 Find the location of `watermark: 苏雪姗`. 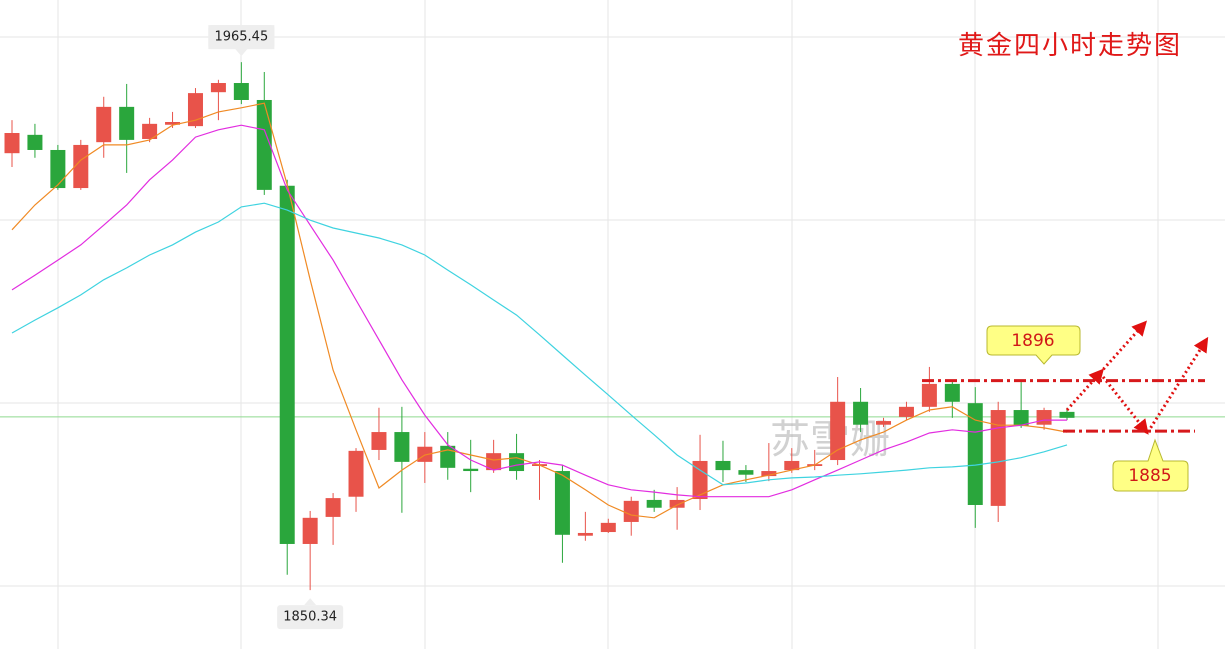

watermark: 苏雪姗 is located at coordinates (830, 440).